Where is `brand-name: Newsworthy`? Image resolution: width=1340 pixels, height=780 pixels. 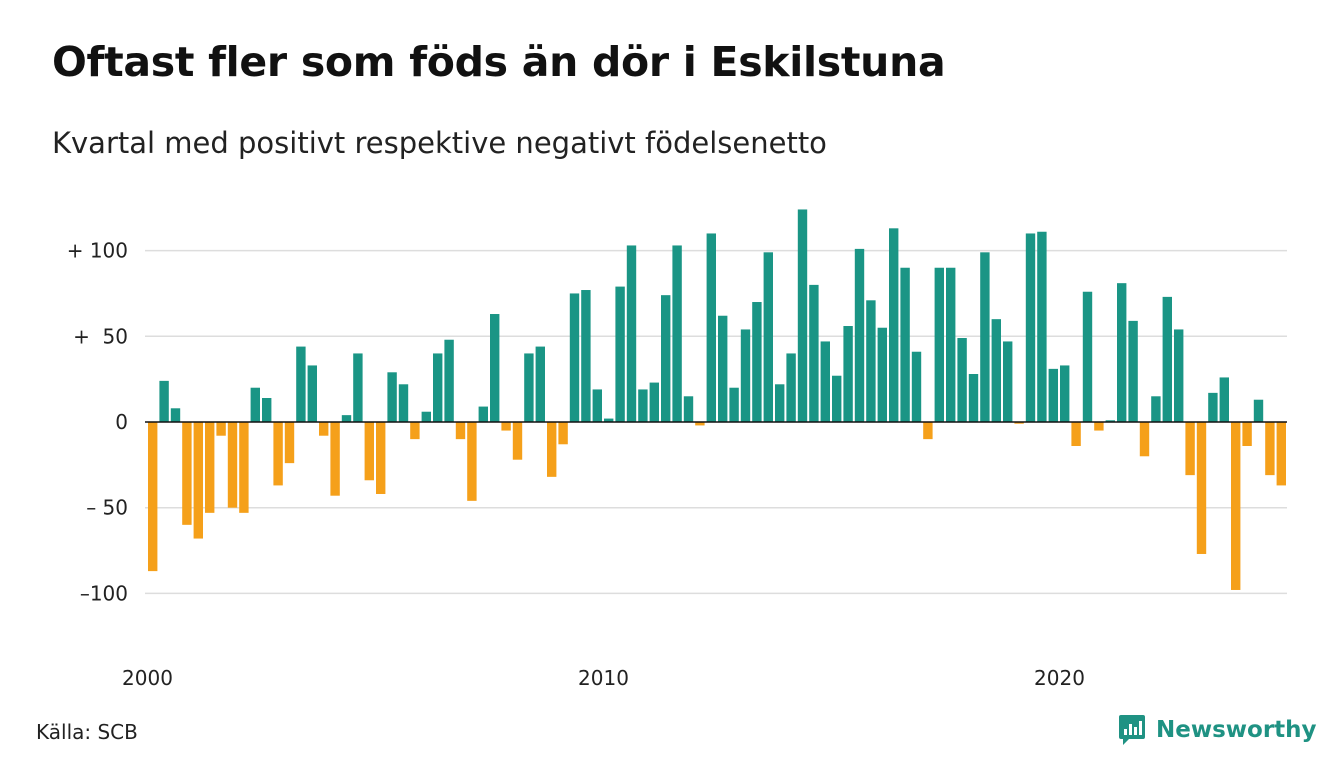
brand-name: Newsworthy is located at coordinates (1236, 730).